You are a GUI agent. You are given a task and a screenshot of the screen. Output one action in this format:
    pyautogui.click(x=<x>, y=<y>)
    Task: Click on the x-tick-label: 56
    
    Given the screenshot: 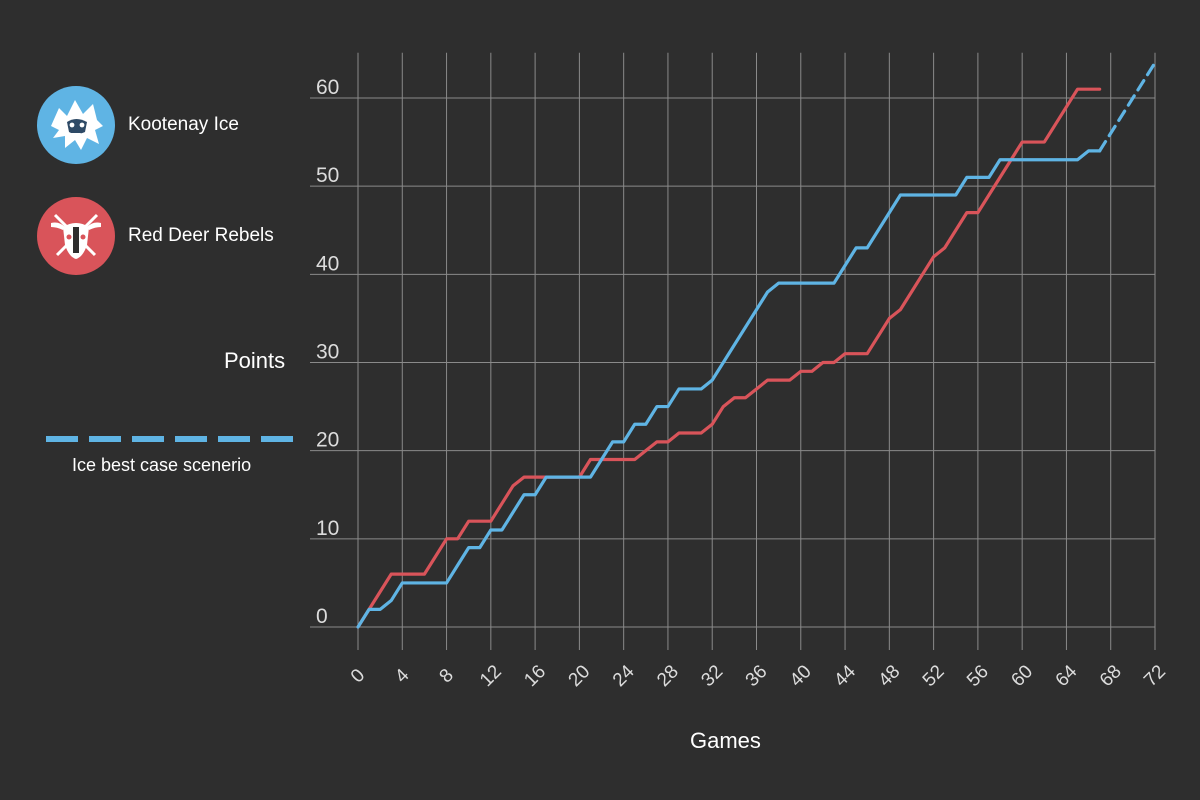 What is the action you would take?
    pyautogui.click(x=978, y=676)
    